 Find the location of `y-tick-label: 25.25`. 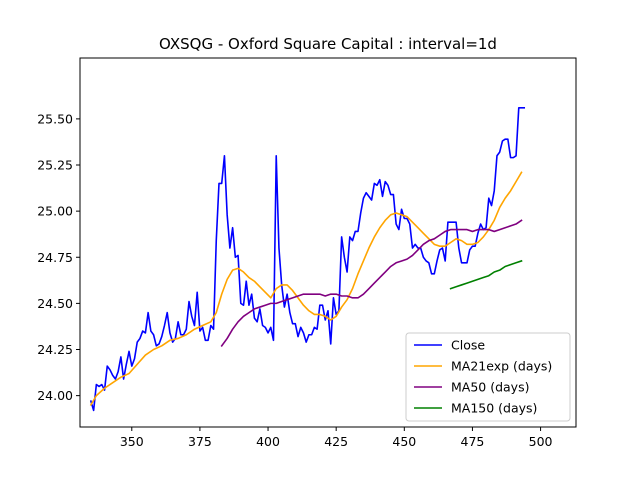

y-tick-label: 25.25 is located at coordinates (55, 165).